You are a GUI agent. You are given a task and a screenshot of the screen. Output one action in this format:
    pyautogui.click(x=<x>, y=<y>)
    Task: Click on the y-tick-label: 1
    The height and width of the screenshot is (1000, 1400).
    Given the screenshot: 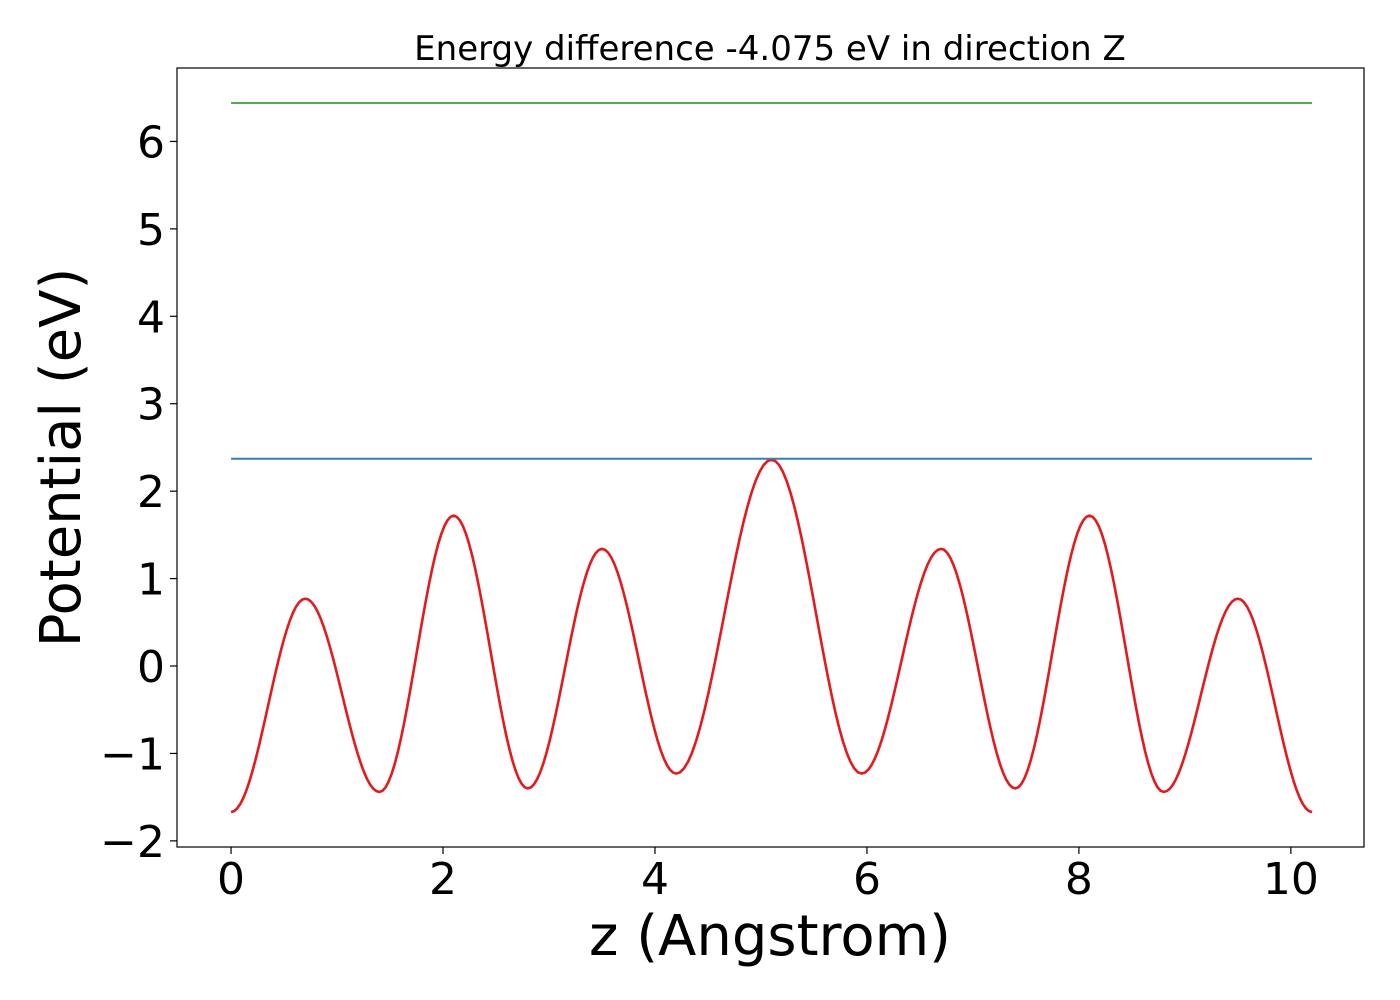 What is the action you would take?
    pyautogui.click(x=151, y=580)
    